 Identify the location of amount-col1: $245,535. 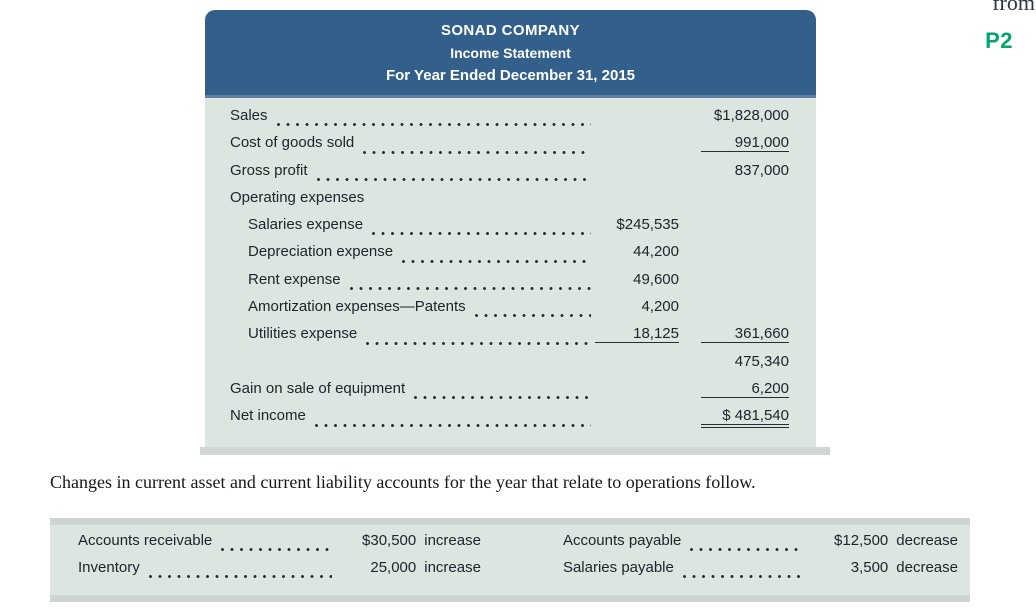
(647, 225).